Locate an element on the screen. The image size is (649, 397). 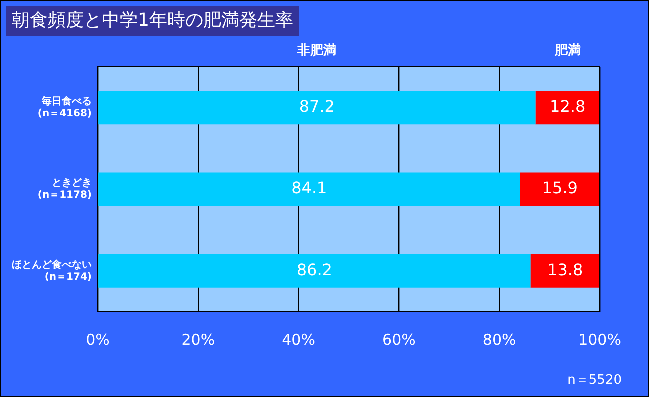
x-tick-label: 0% is located at coordinates (98, 339).